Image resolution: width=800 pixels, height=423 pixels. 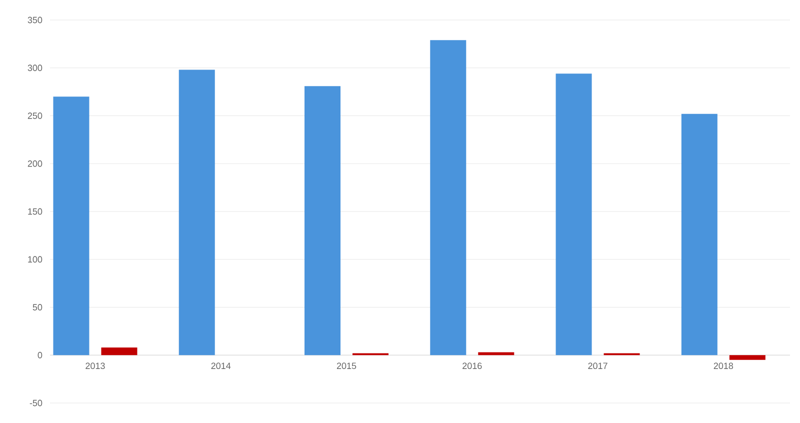 What do you see at coordinates (37, 307) in the screenshot?
I see `y-tick-label: 50` at bounding box center [37, 307].